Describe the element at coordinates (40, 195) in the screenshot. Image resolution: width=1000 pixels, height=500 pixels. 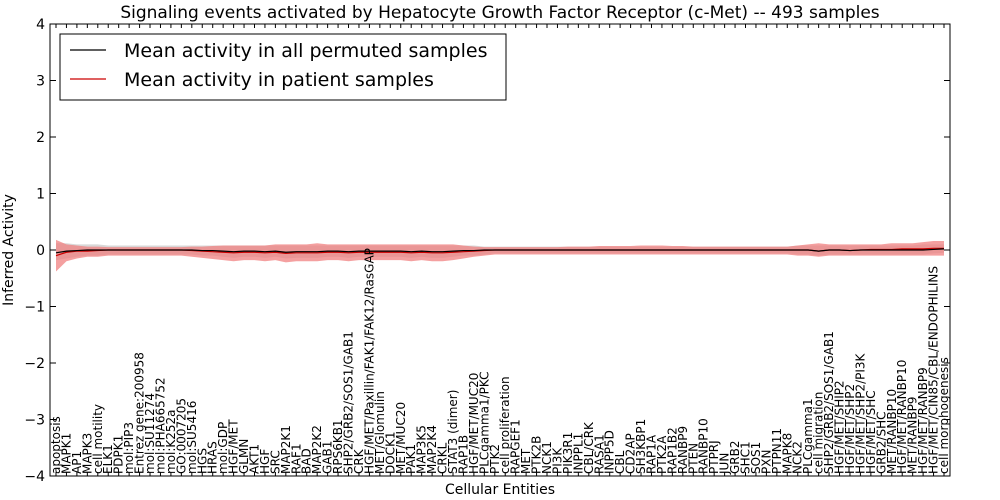
I see `y-tick-label: 1` at that location.